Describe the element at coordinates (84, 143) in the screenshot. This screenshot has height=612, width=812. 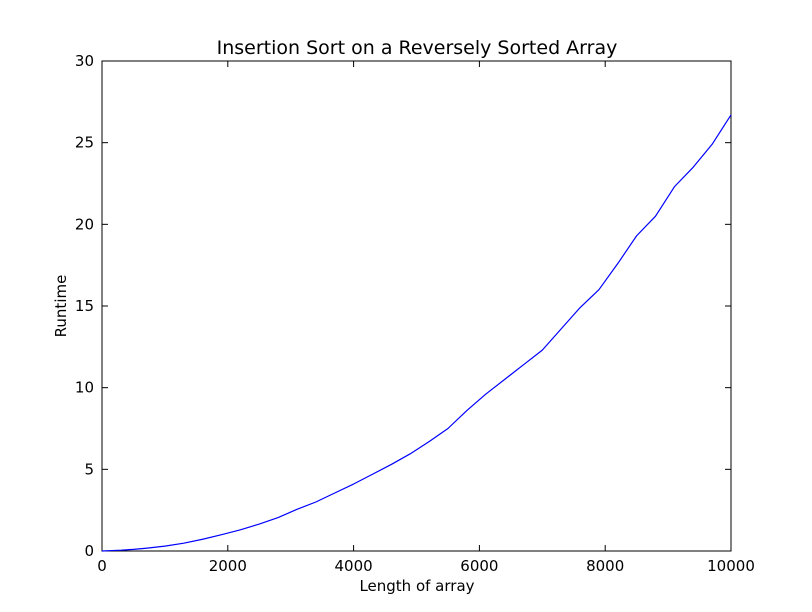
I see `y-tick-label: 25` at that location.